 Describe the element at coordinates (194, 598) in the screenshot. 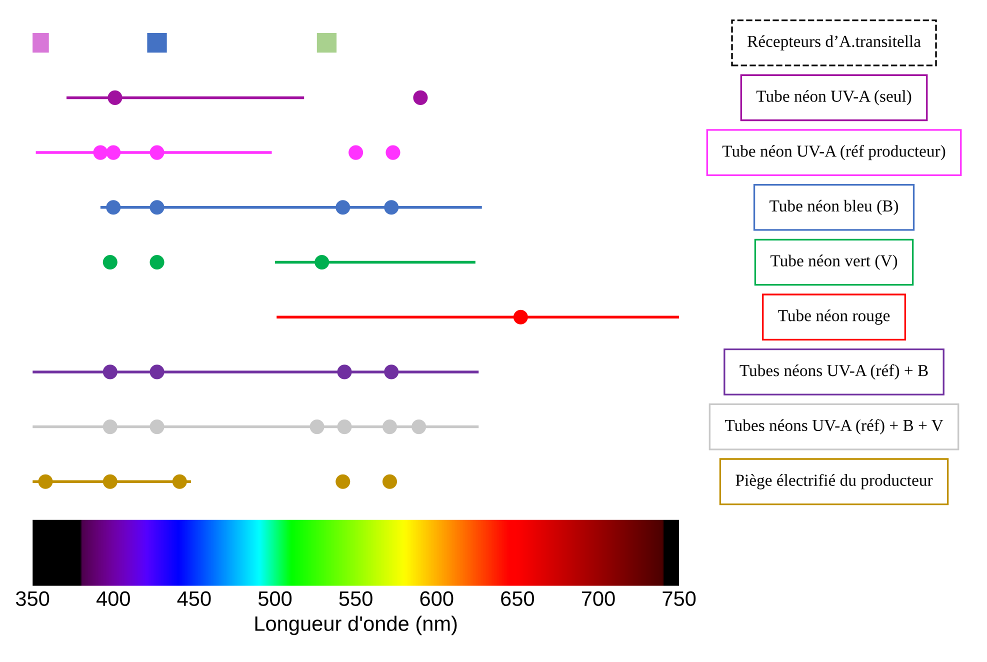

I see `x-tick-label: 450` at that location.